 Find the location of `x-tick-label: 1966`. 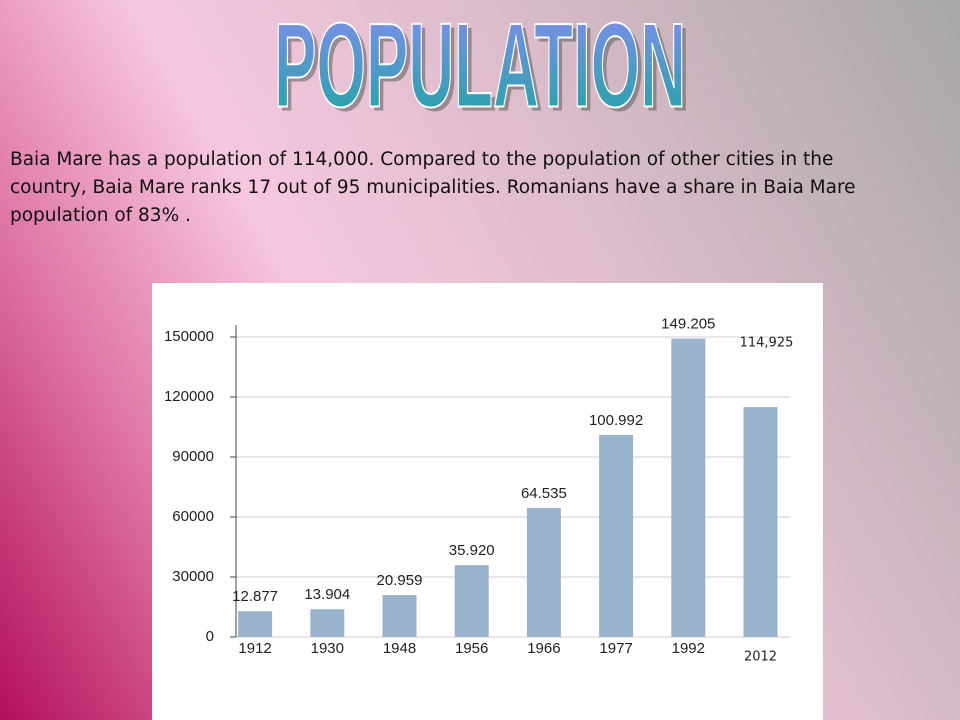

x-tick-label: 1966 is located at coordinates (543, 648).